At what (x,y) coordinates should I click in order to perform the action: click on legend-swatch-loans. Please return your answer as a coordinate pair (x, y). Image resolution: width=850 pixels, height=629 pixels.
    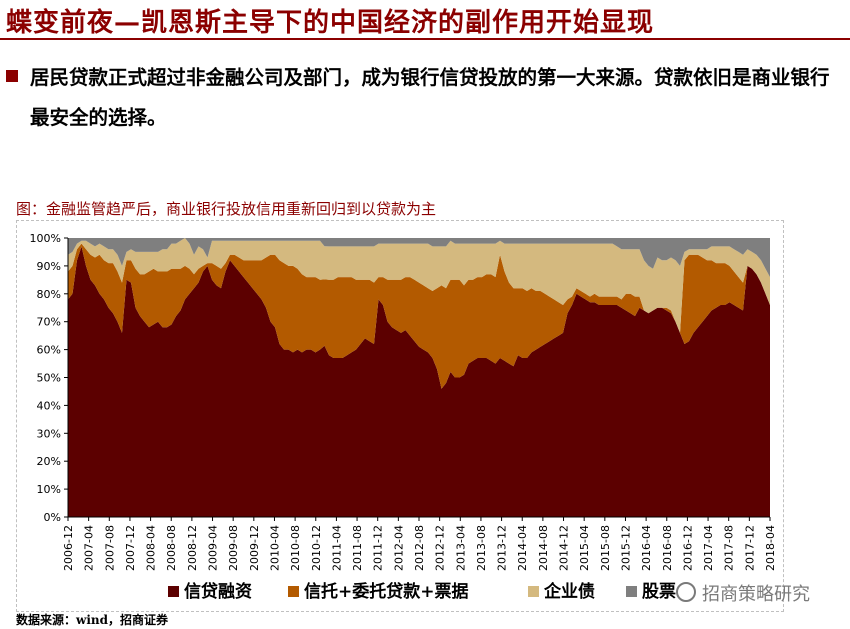
    Looking at the image, I should click on (173, 591).